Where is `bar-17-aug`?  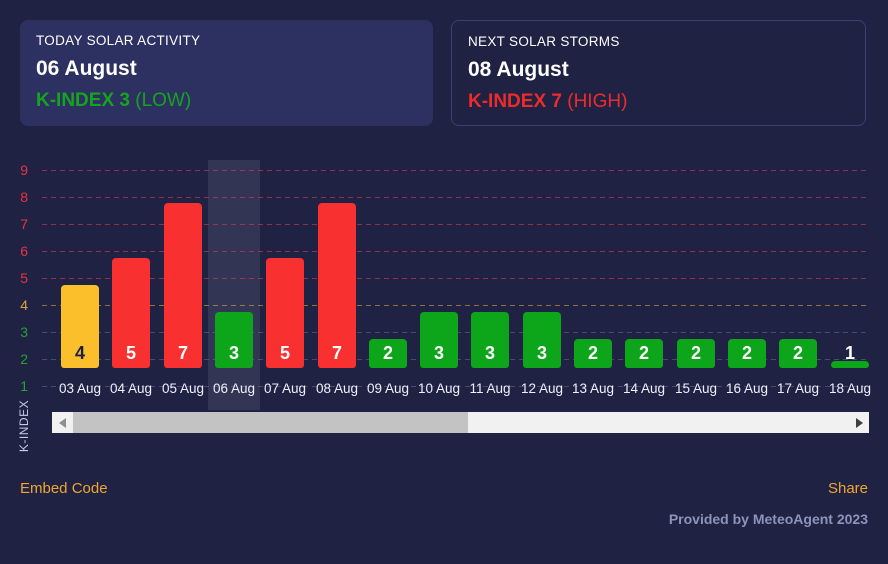 bar-17-aug is located at coordinates (798, 353).